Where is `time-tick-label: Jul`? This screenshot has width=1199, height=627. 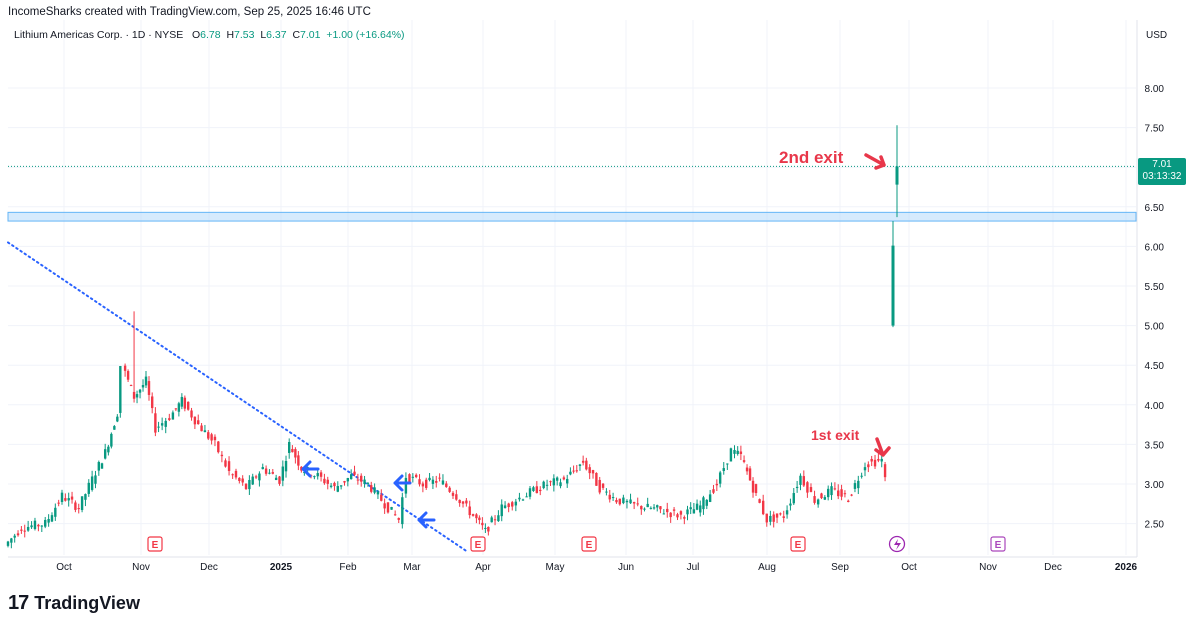
time-tick-label: Jul is located at coordinates (693, 567).